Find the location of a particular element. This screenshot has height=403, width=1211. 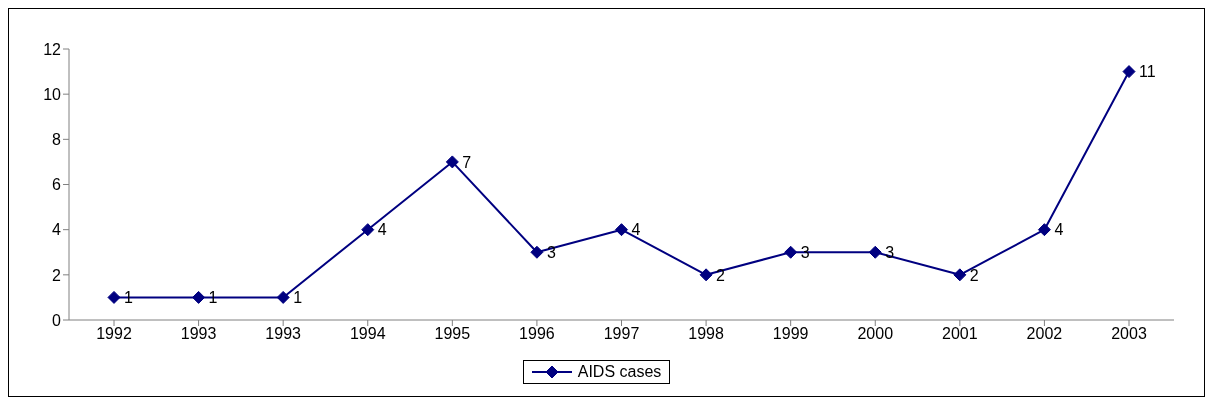

data-label: 3 is located at coordinates (551, 252).